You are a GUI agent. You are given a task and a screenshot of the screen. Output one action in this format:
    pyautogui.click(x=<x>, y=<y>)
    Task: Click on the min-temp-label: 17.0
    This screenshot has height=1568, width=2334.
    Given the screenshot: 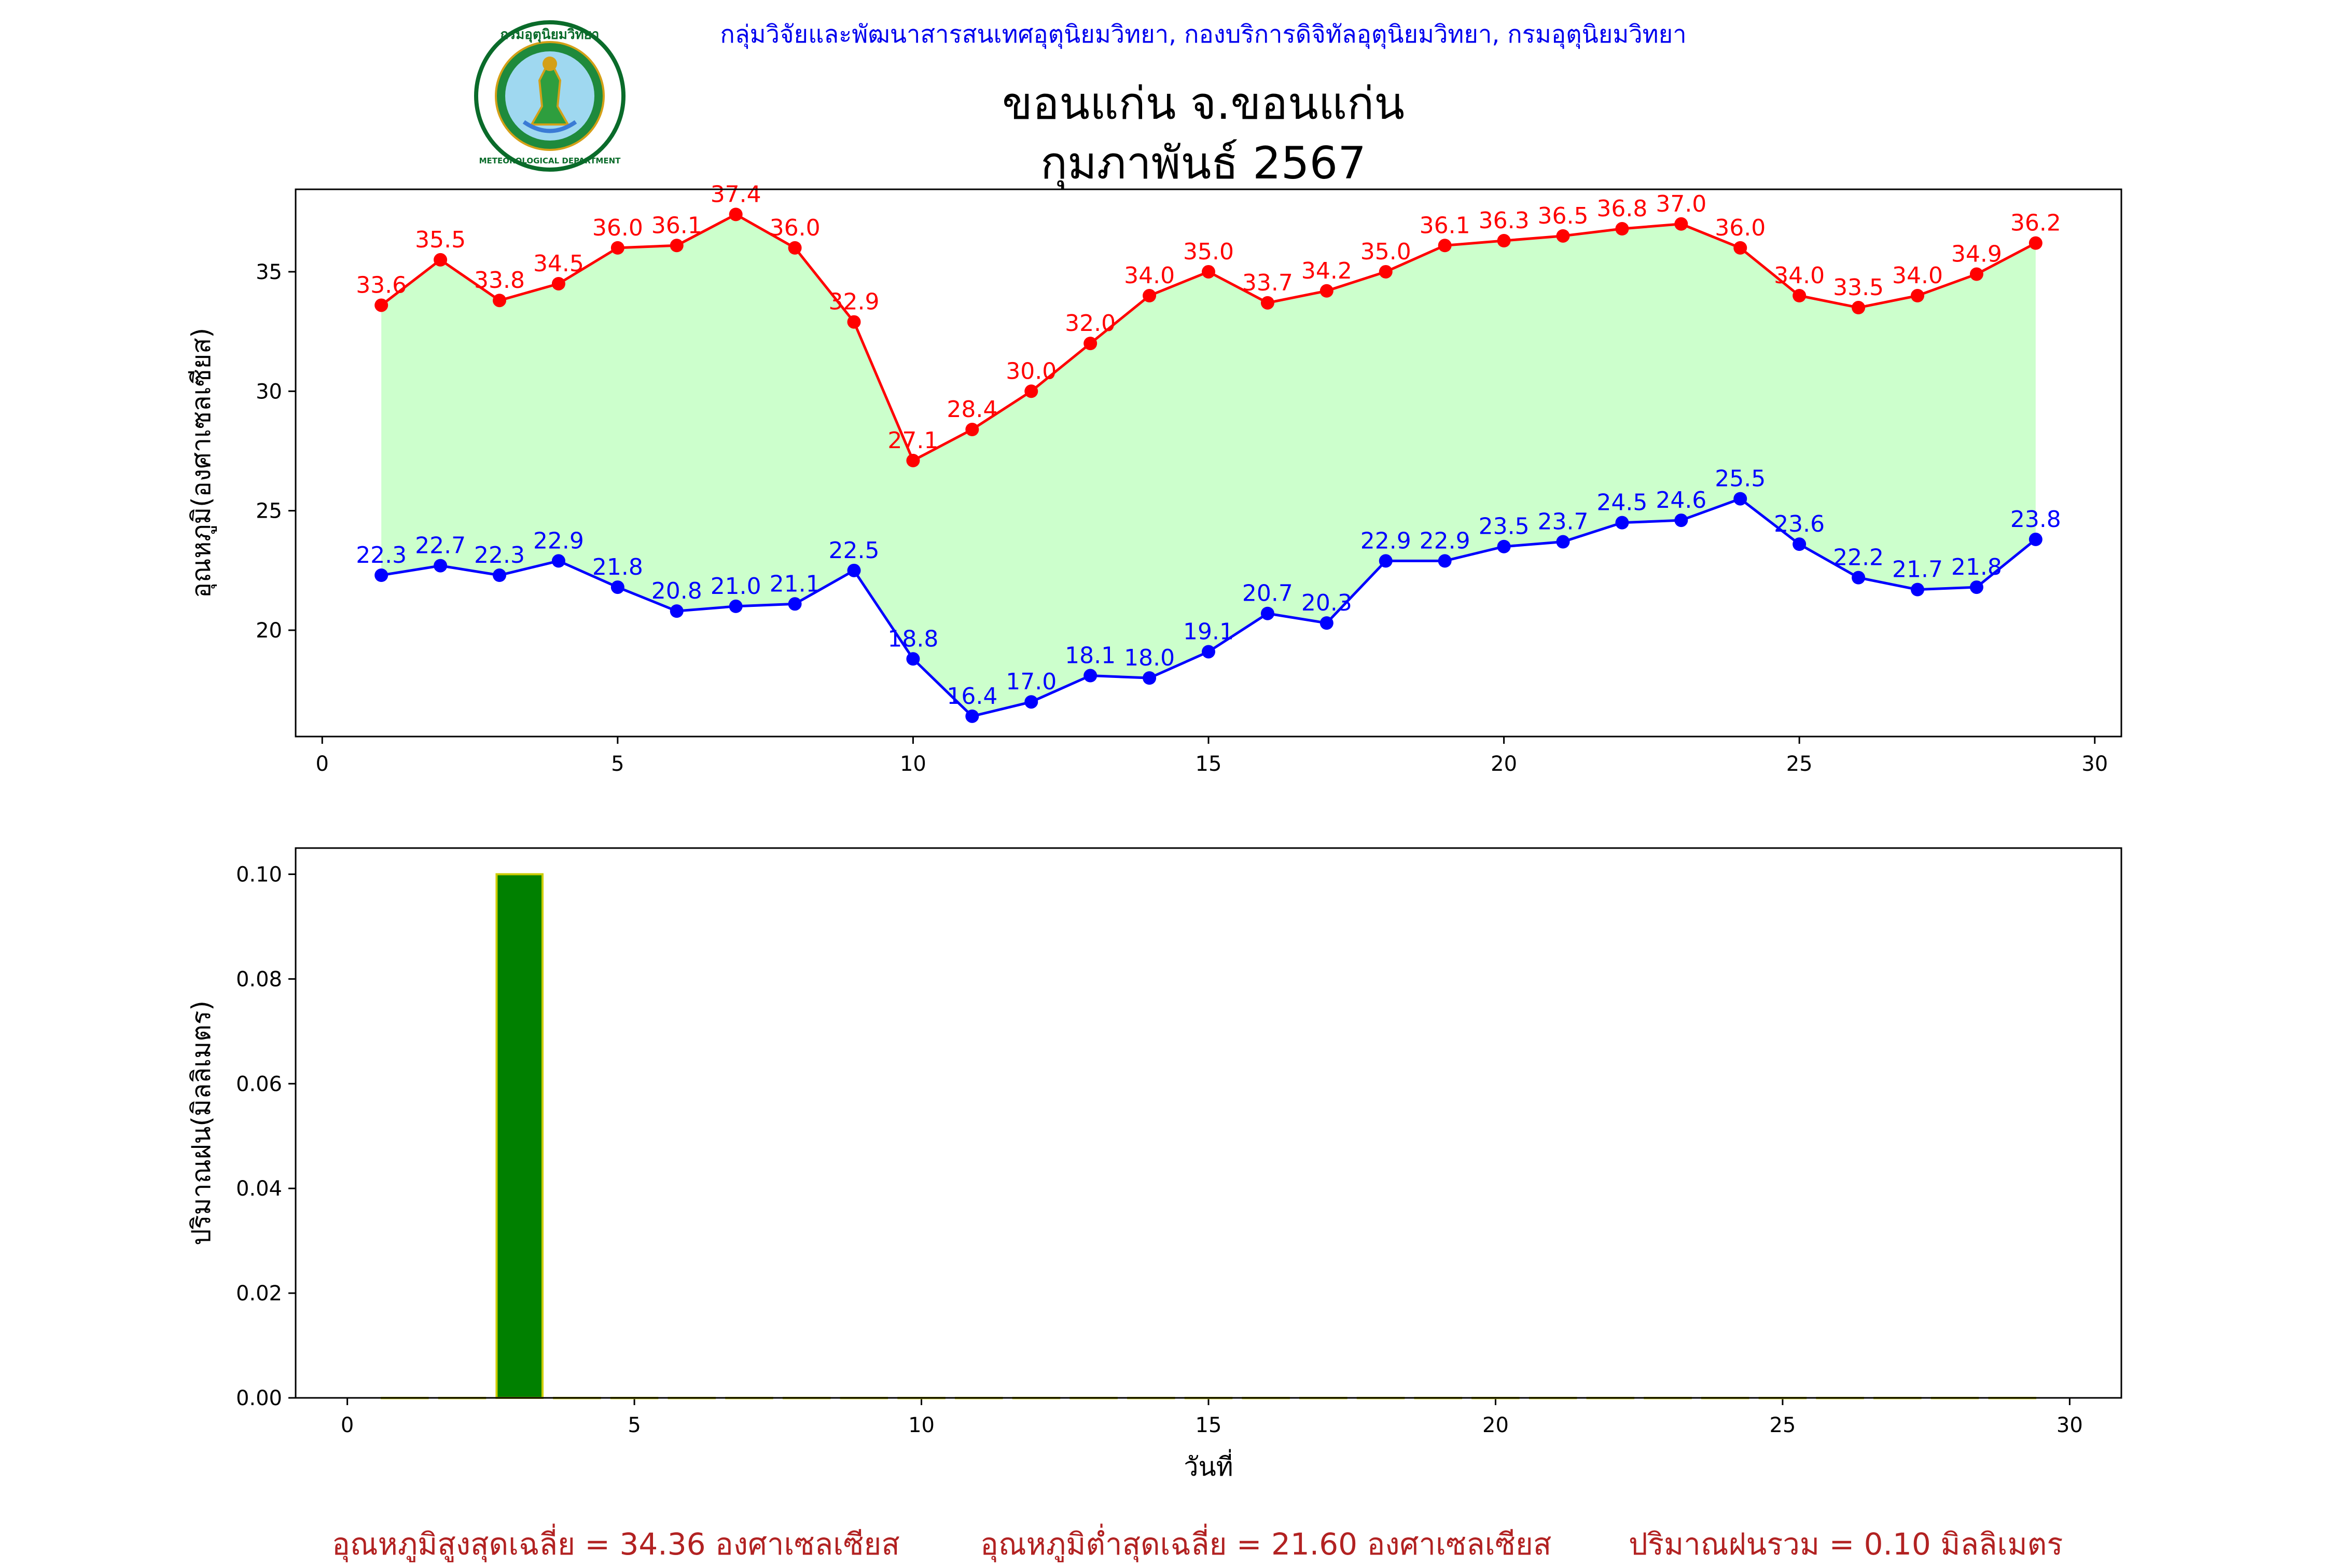 What is the action you would take?
    pyautogui.click(x=1032, y=682)
    